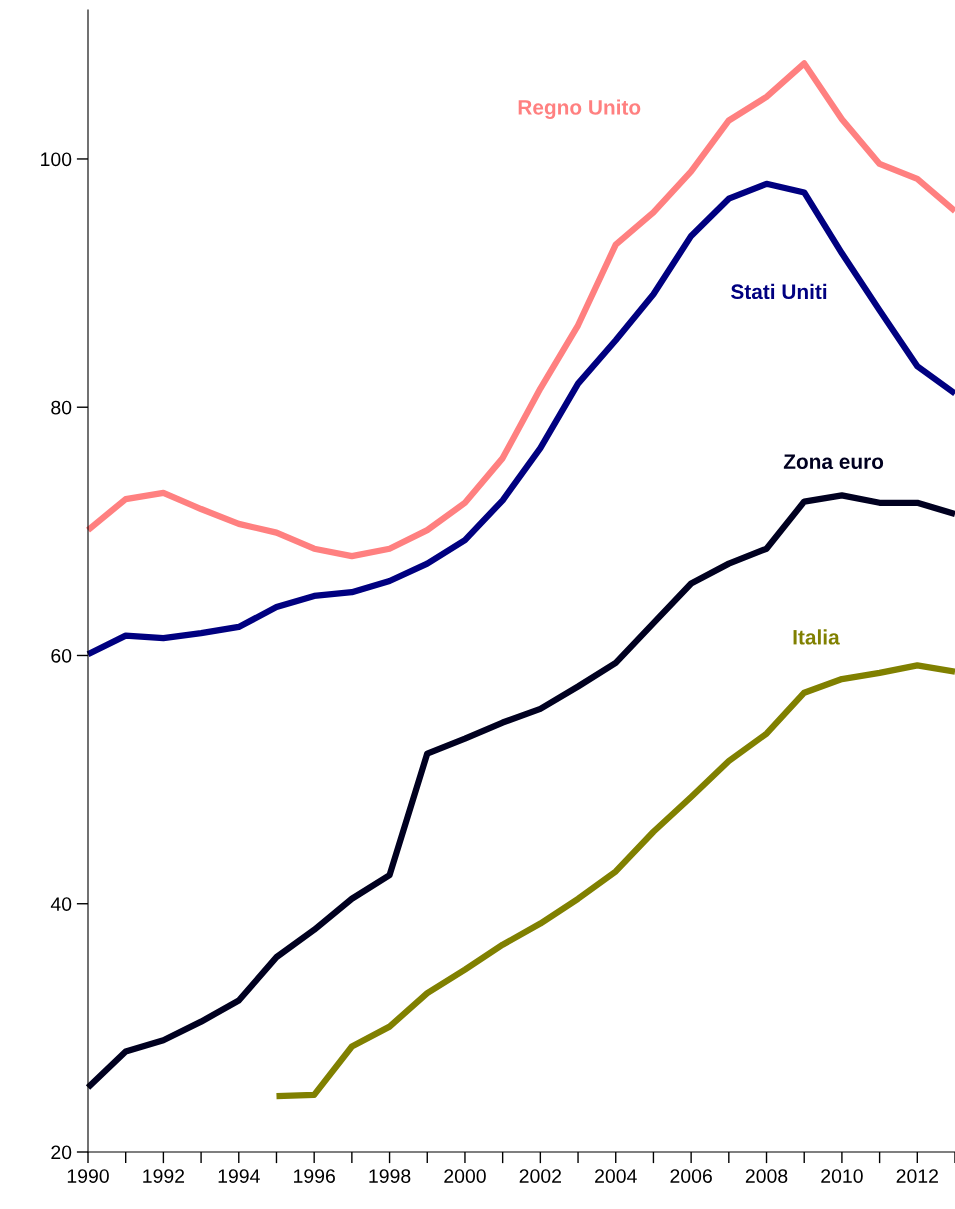 The width and height of the screenshot is (955, 1209). What do you see at coordinates (540, 1176) in the screenshot?
I see `x-tick-label: 2002` at bounding box center [540, 1176].